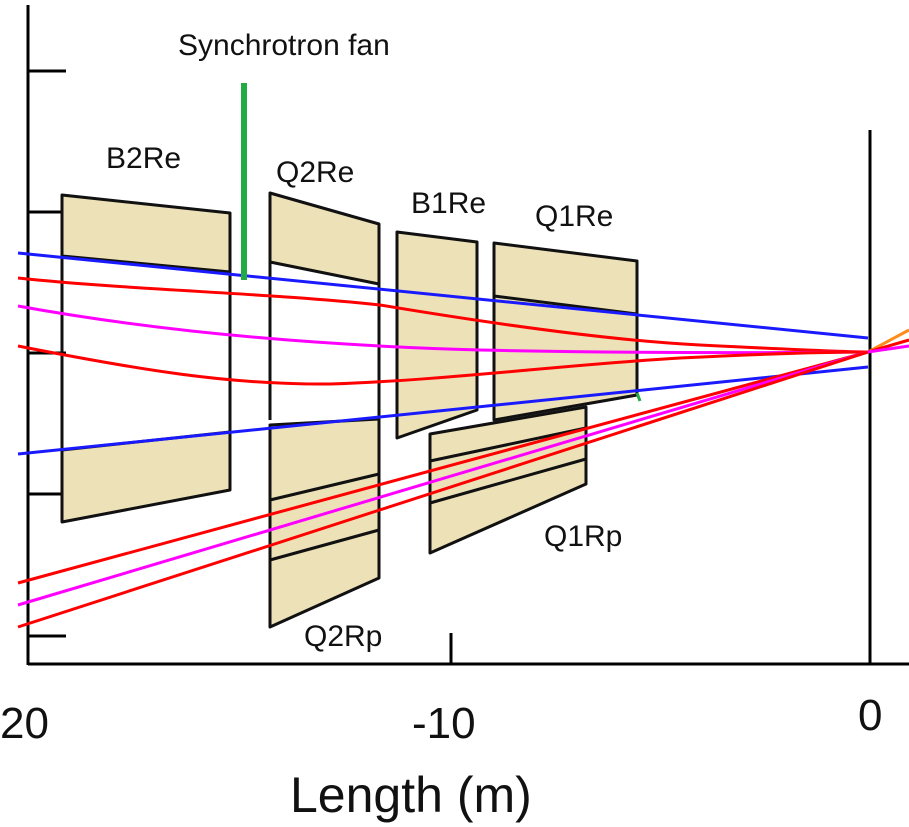 This screenshot has height=827, width=909. I want to click on beam-envelope-lower, so click(443, 365).